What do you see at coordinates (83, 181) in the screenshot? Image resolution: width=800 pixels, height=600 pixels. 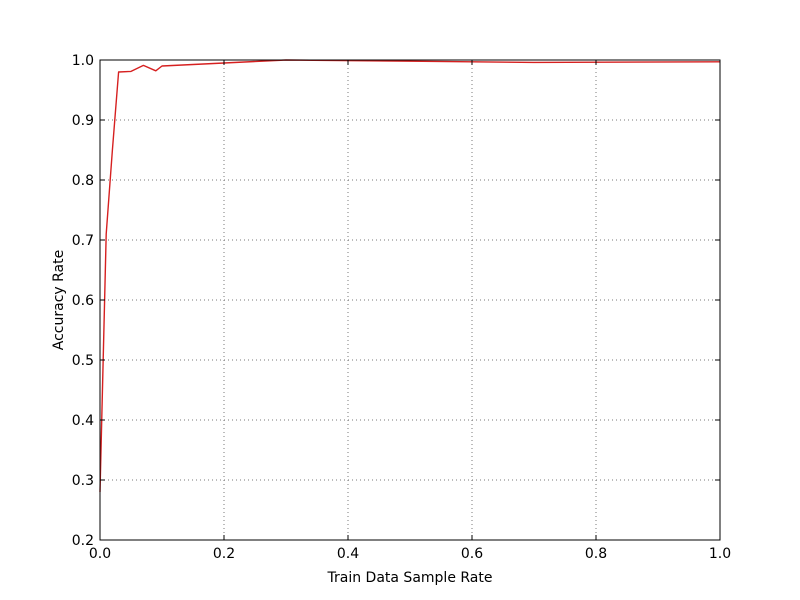 I see `y-tick-label: 0.8` at bounding box center [83, 181].